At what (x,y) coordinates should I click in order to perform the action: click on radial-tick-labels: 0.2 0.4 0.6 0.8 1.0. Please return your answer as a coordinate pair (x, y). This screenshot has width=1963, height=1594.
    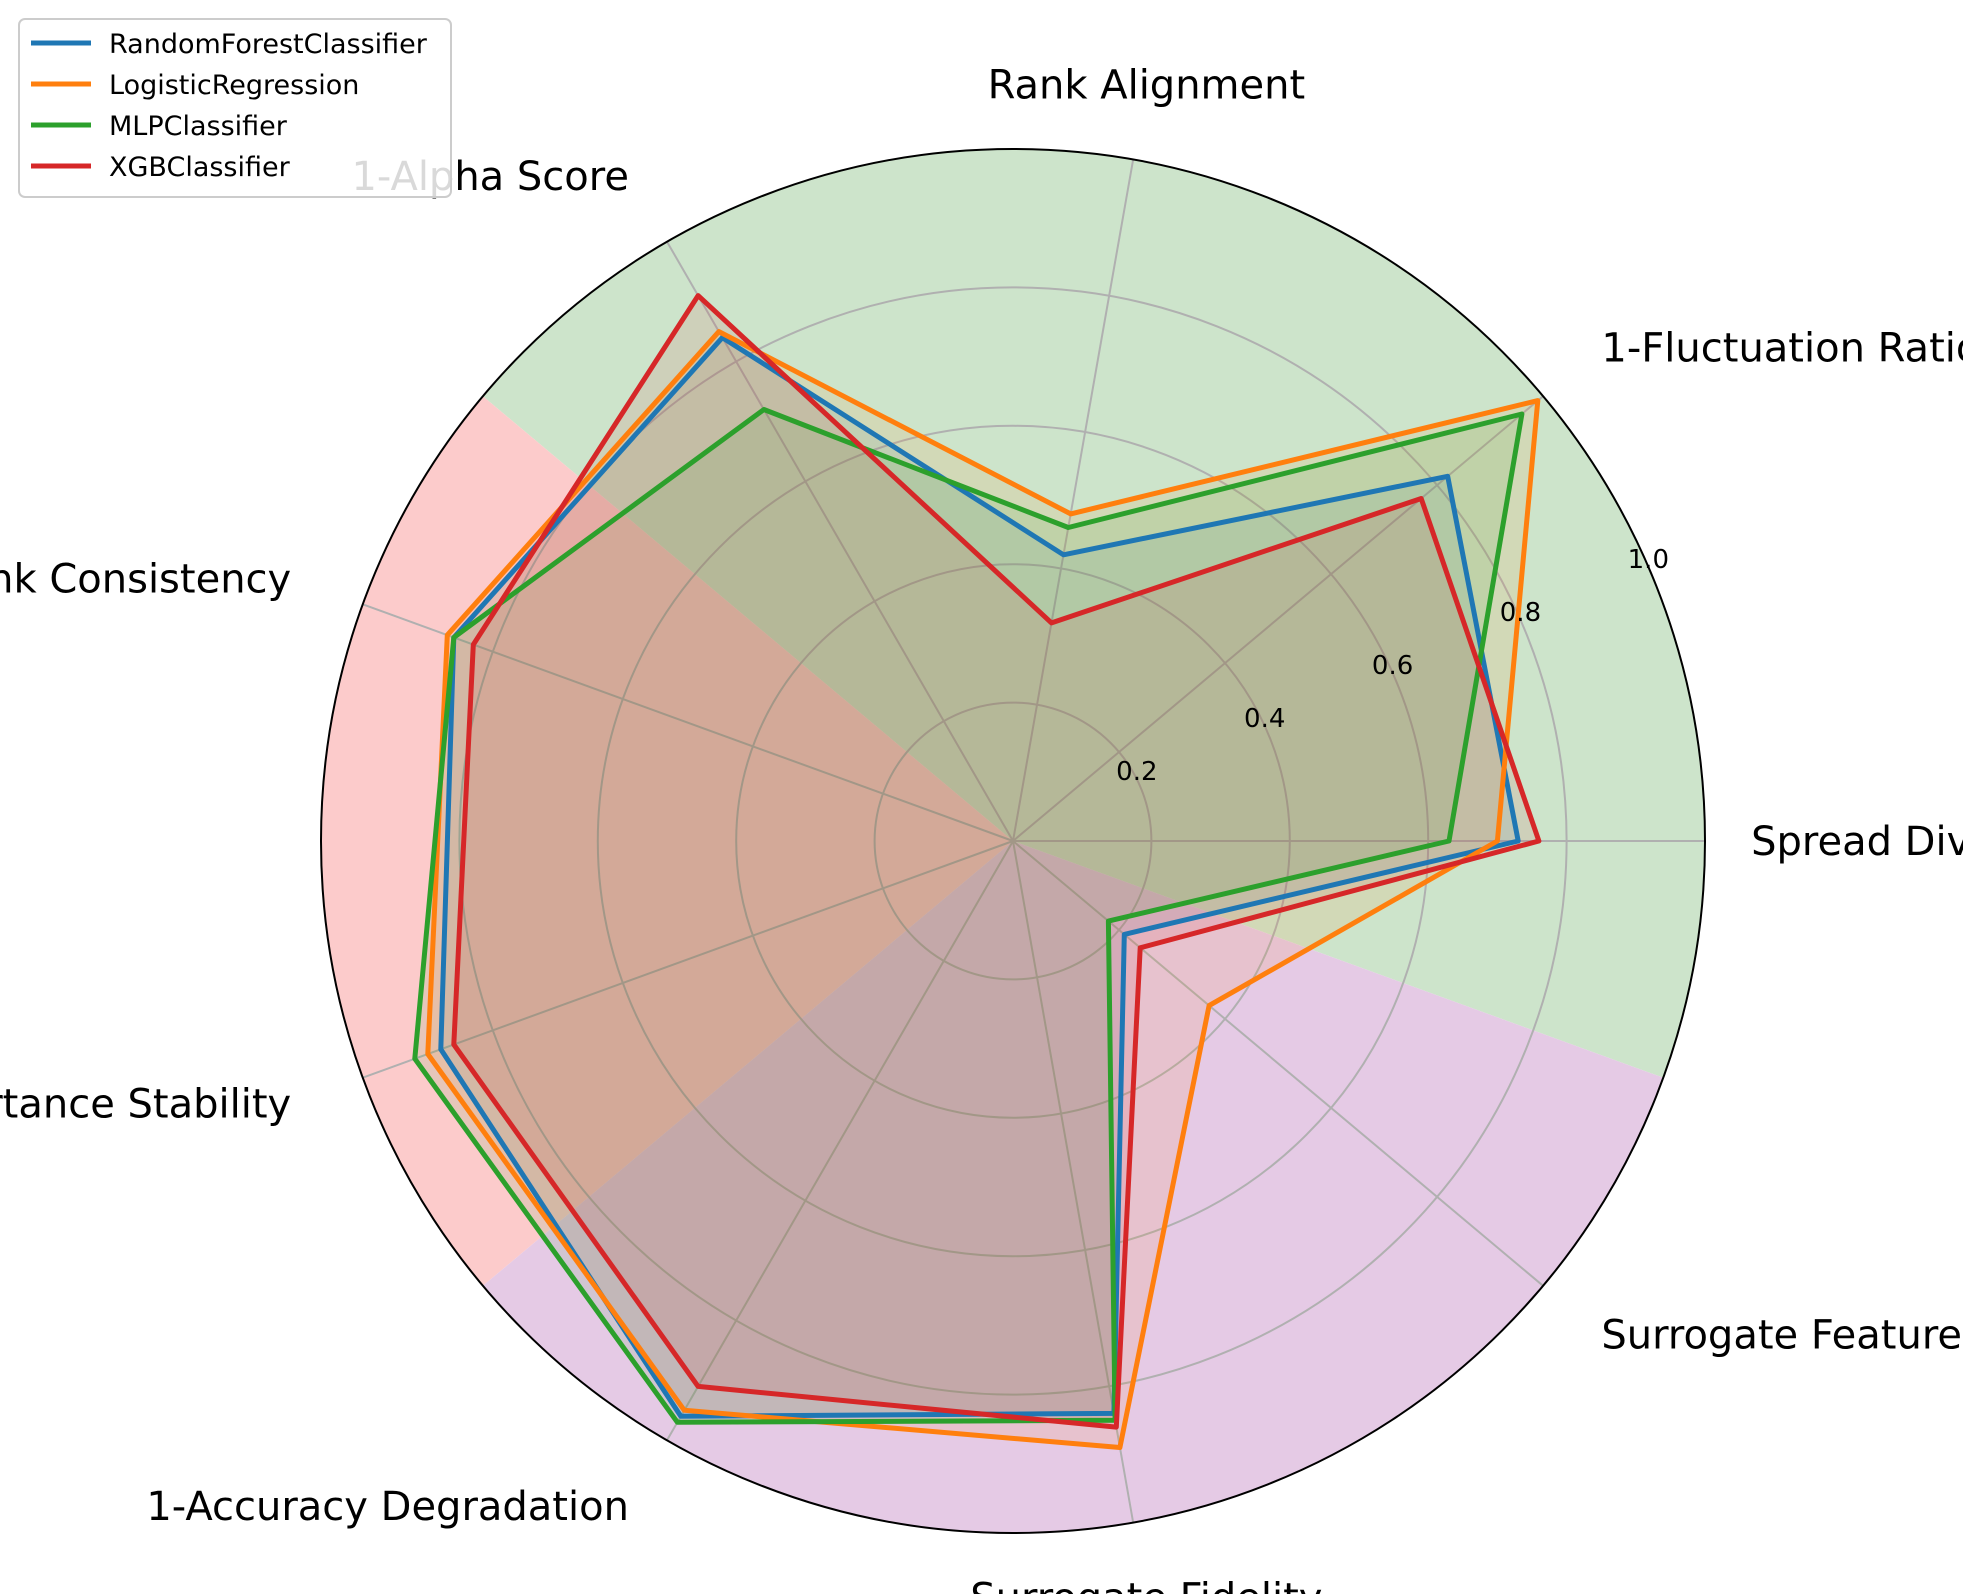
    Looking at the image, I should click on (1392, 666).